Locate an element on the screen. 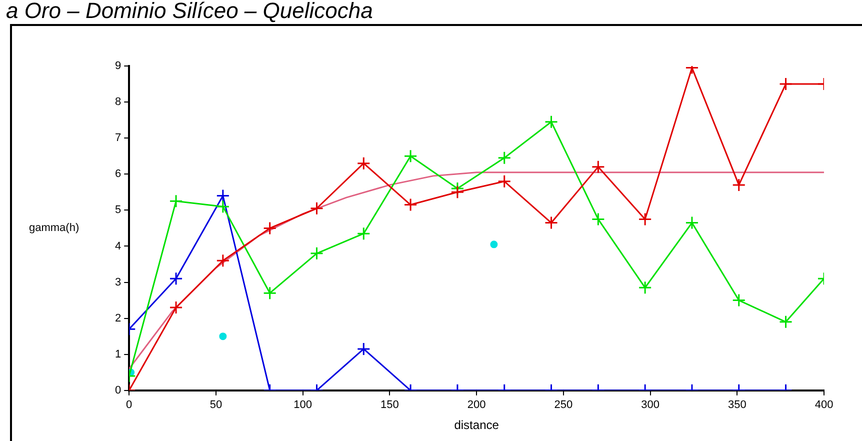 The height and width of the screenshot is (441, 862). y-tick-label: 5 is located at coordinates (118, 210).